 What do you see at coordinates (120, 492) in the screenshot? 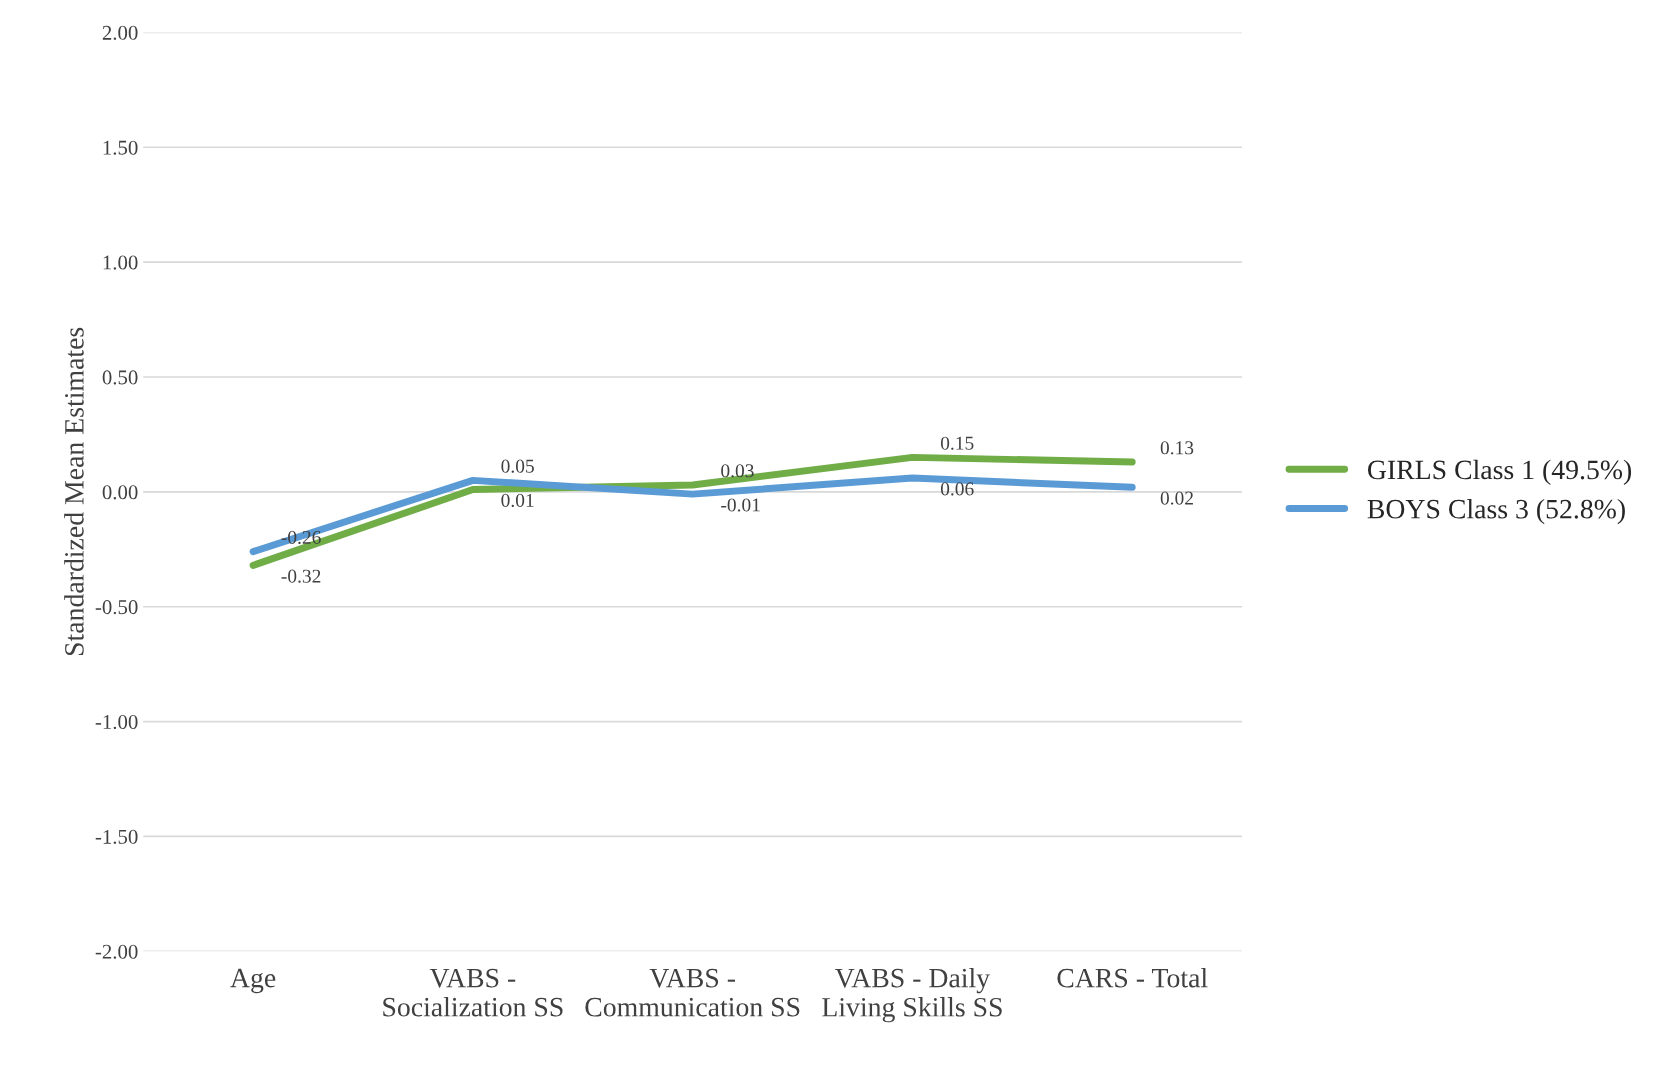
I see `y-tick-label: 0.00` at bounding box center [120, 492].